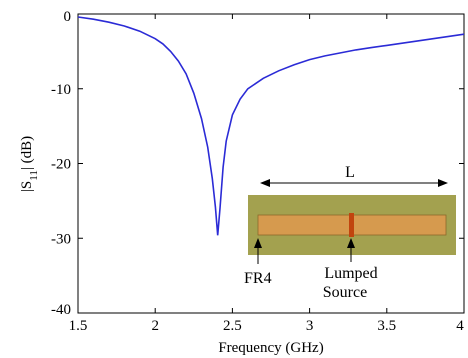 The height and width of the screenshot is (358, 468). Describe the element at coordinates (351, 225) in the screenshot. I see `lumped-source-gap` at that location.